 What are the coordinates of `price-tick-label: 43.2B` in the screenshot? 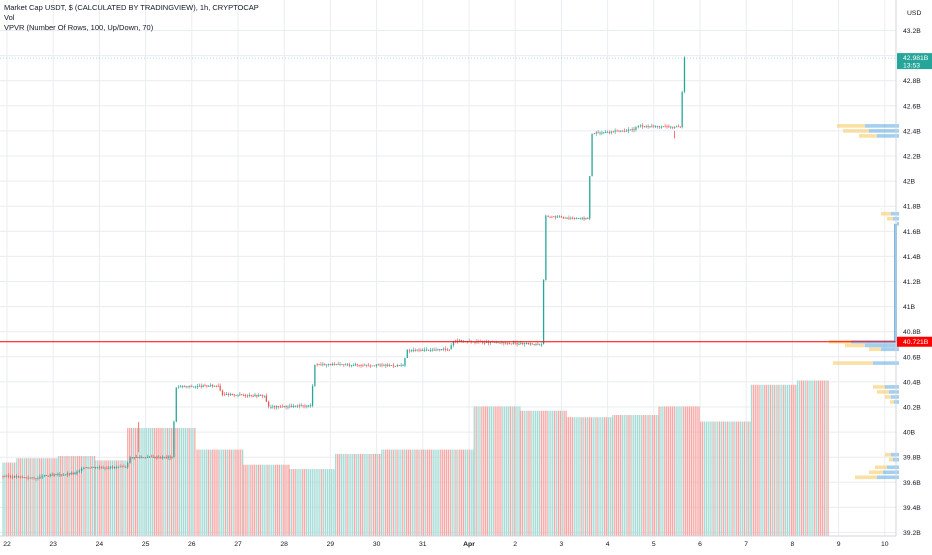 It's located at (912, 31).